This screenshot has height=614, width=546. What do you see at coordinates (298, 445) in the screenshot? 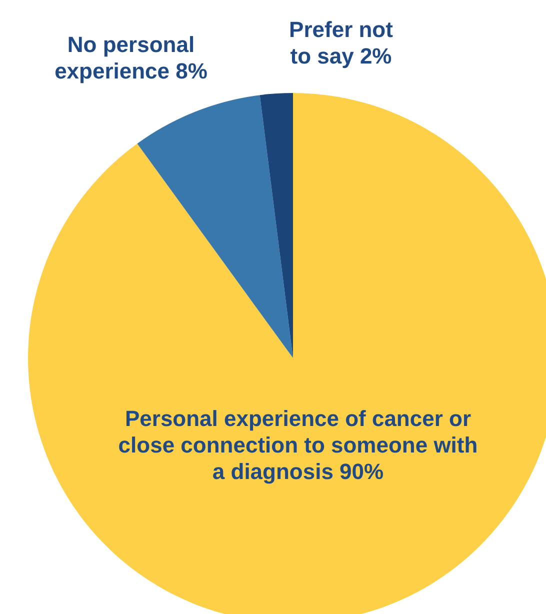
I see `slice-label: Personal experience of cancer or close connection to someone with a diagnosis 90%` at bounding box center [298, 445].